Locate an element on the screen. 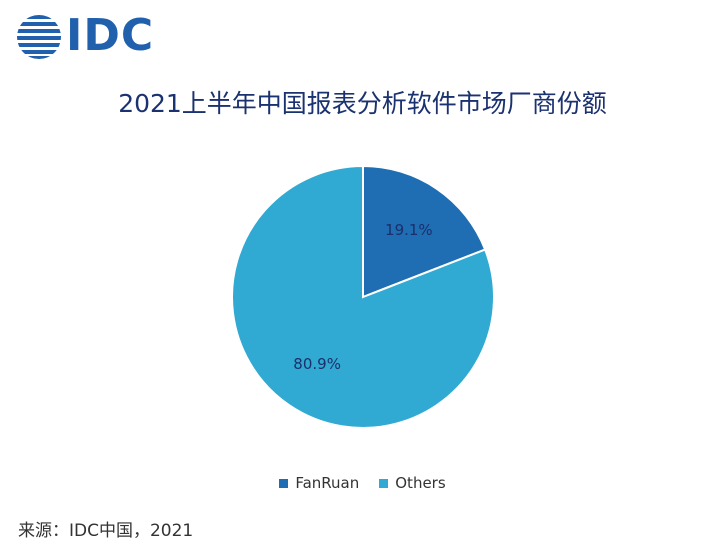  chart-title: 2021上半年中国报表分析软件市场厂商份额 is located at coordinates (362, 103).